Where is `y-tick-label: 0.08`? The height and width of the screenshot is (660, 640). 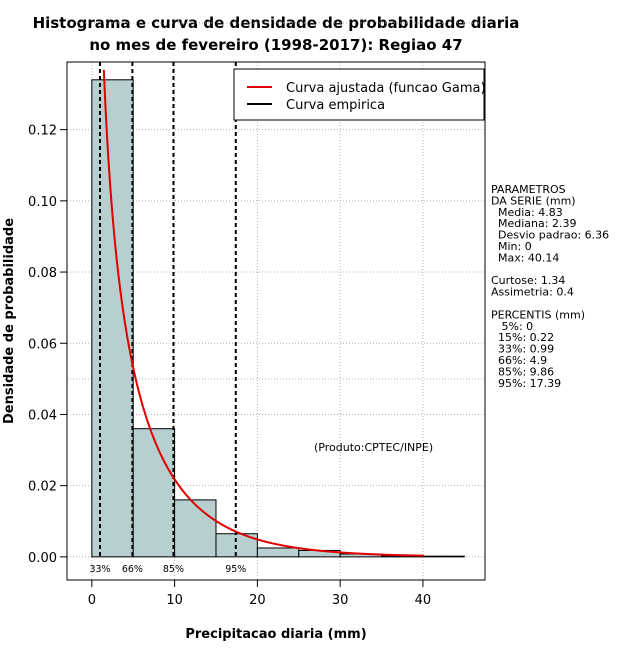
y-tick-label: 0.08 is located at coordinates (42, 273).